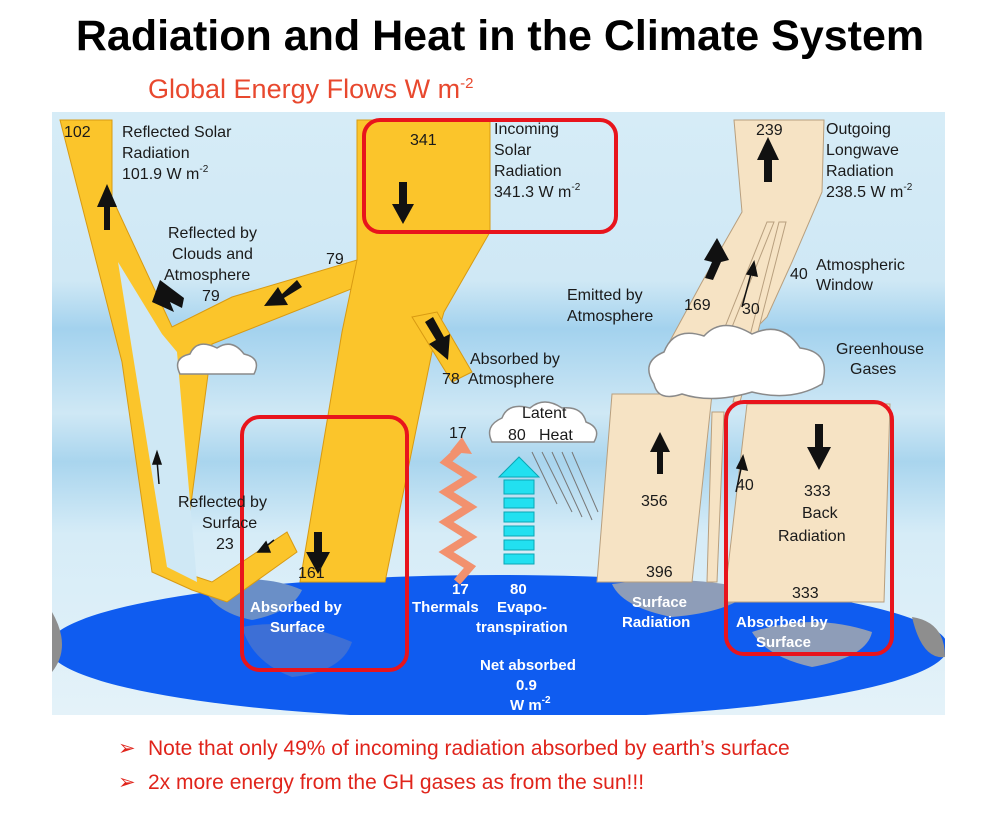  Describe the element at coordinates (528, 665) in the screenshot. I see `net-absorbed-label: Net absorbed` at that location.